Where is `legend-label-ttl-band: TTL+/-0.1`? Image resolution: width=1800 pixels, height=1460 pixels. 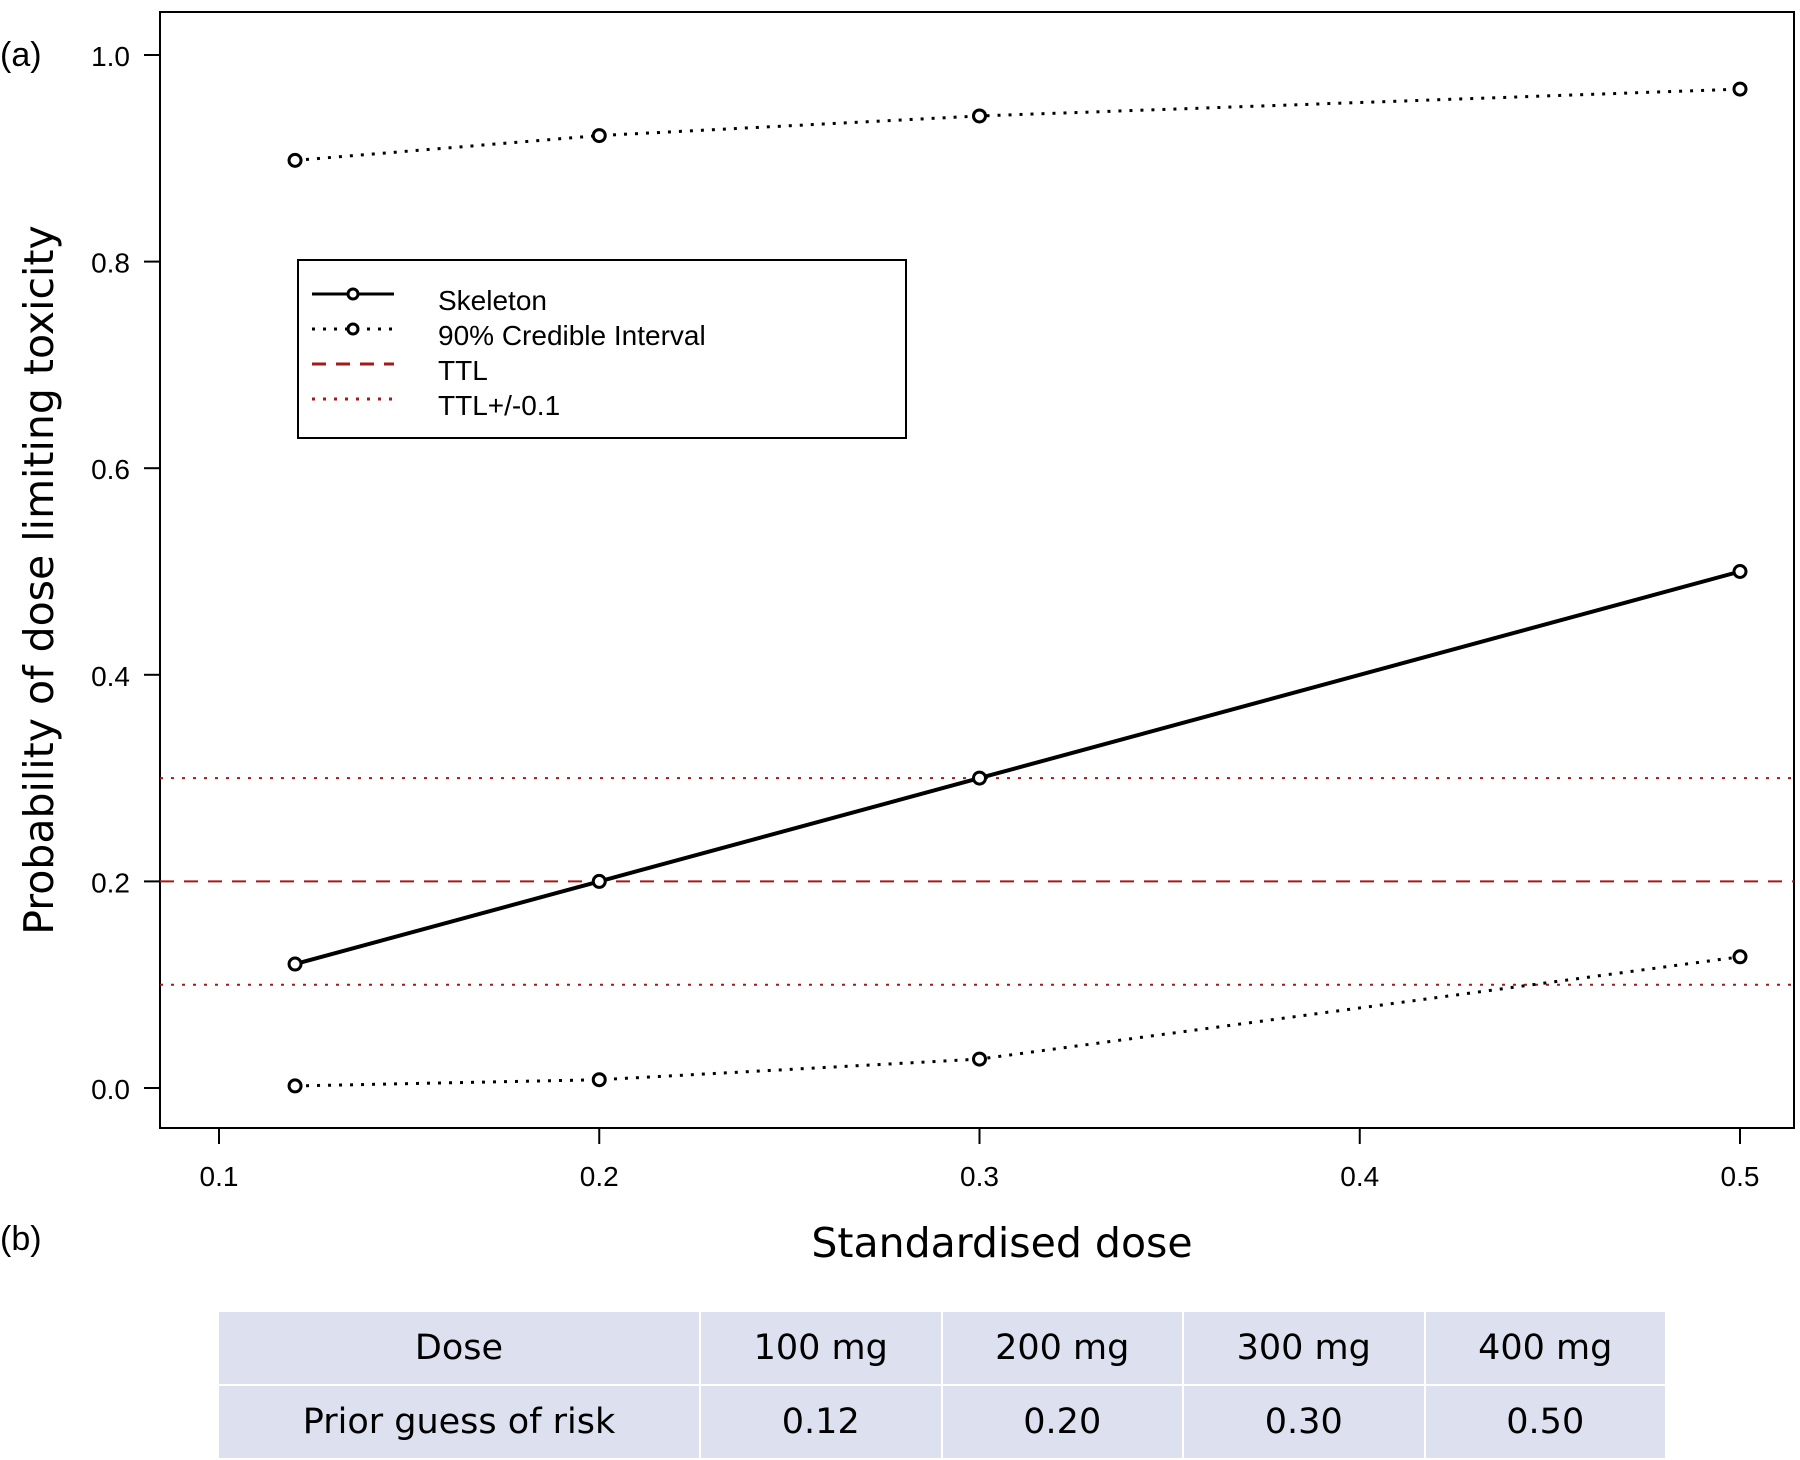 legend-label-ttl-band: TTL+/-0.1 is located at coordinates (499, 405).